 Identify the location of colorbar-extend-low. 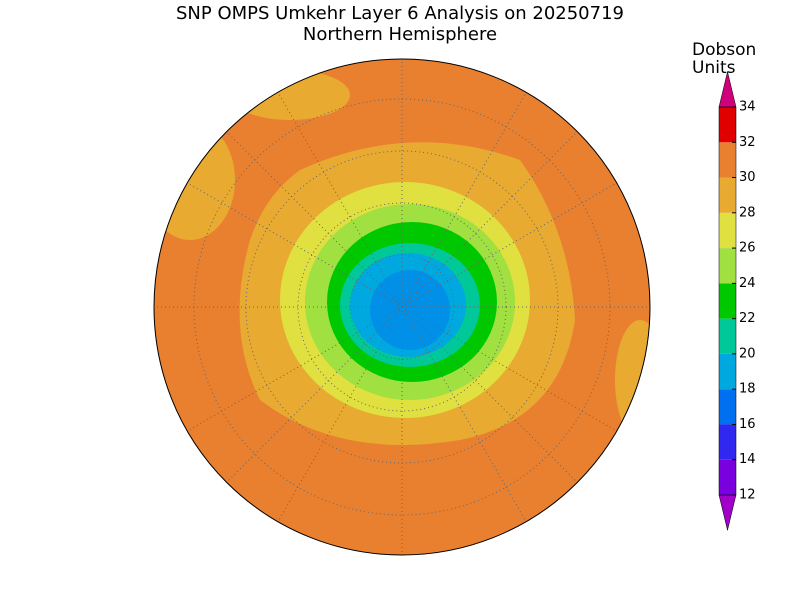
(727, 512).